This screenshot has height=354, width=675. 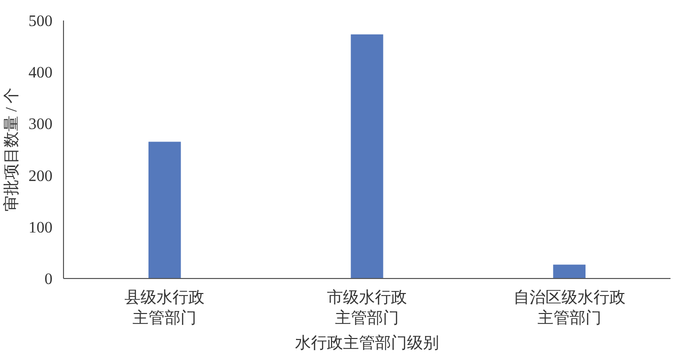 I want to click on y-axis-title: 审批项目数量 / 个, so click(x=11, y=149).